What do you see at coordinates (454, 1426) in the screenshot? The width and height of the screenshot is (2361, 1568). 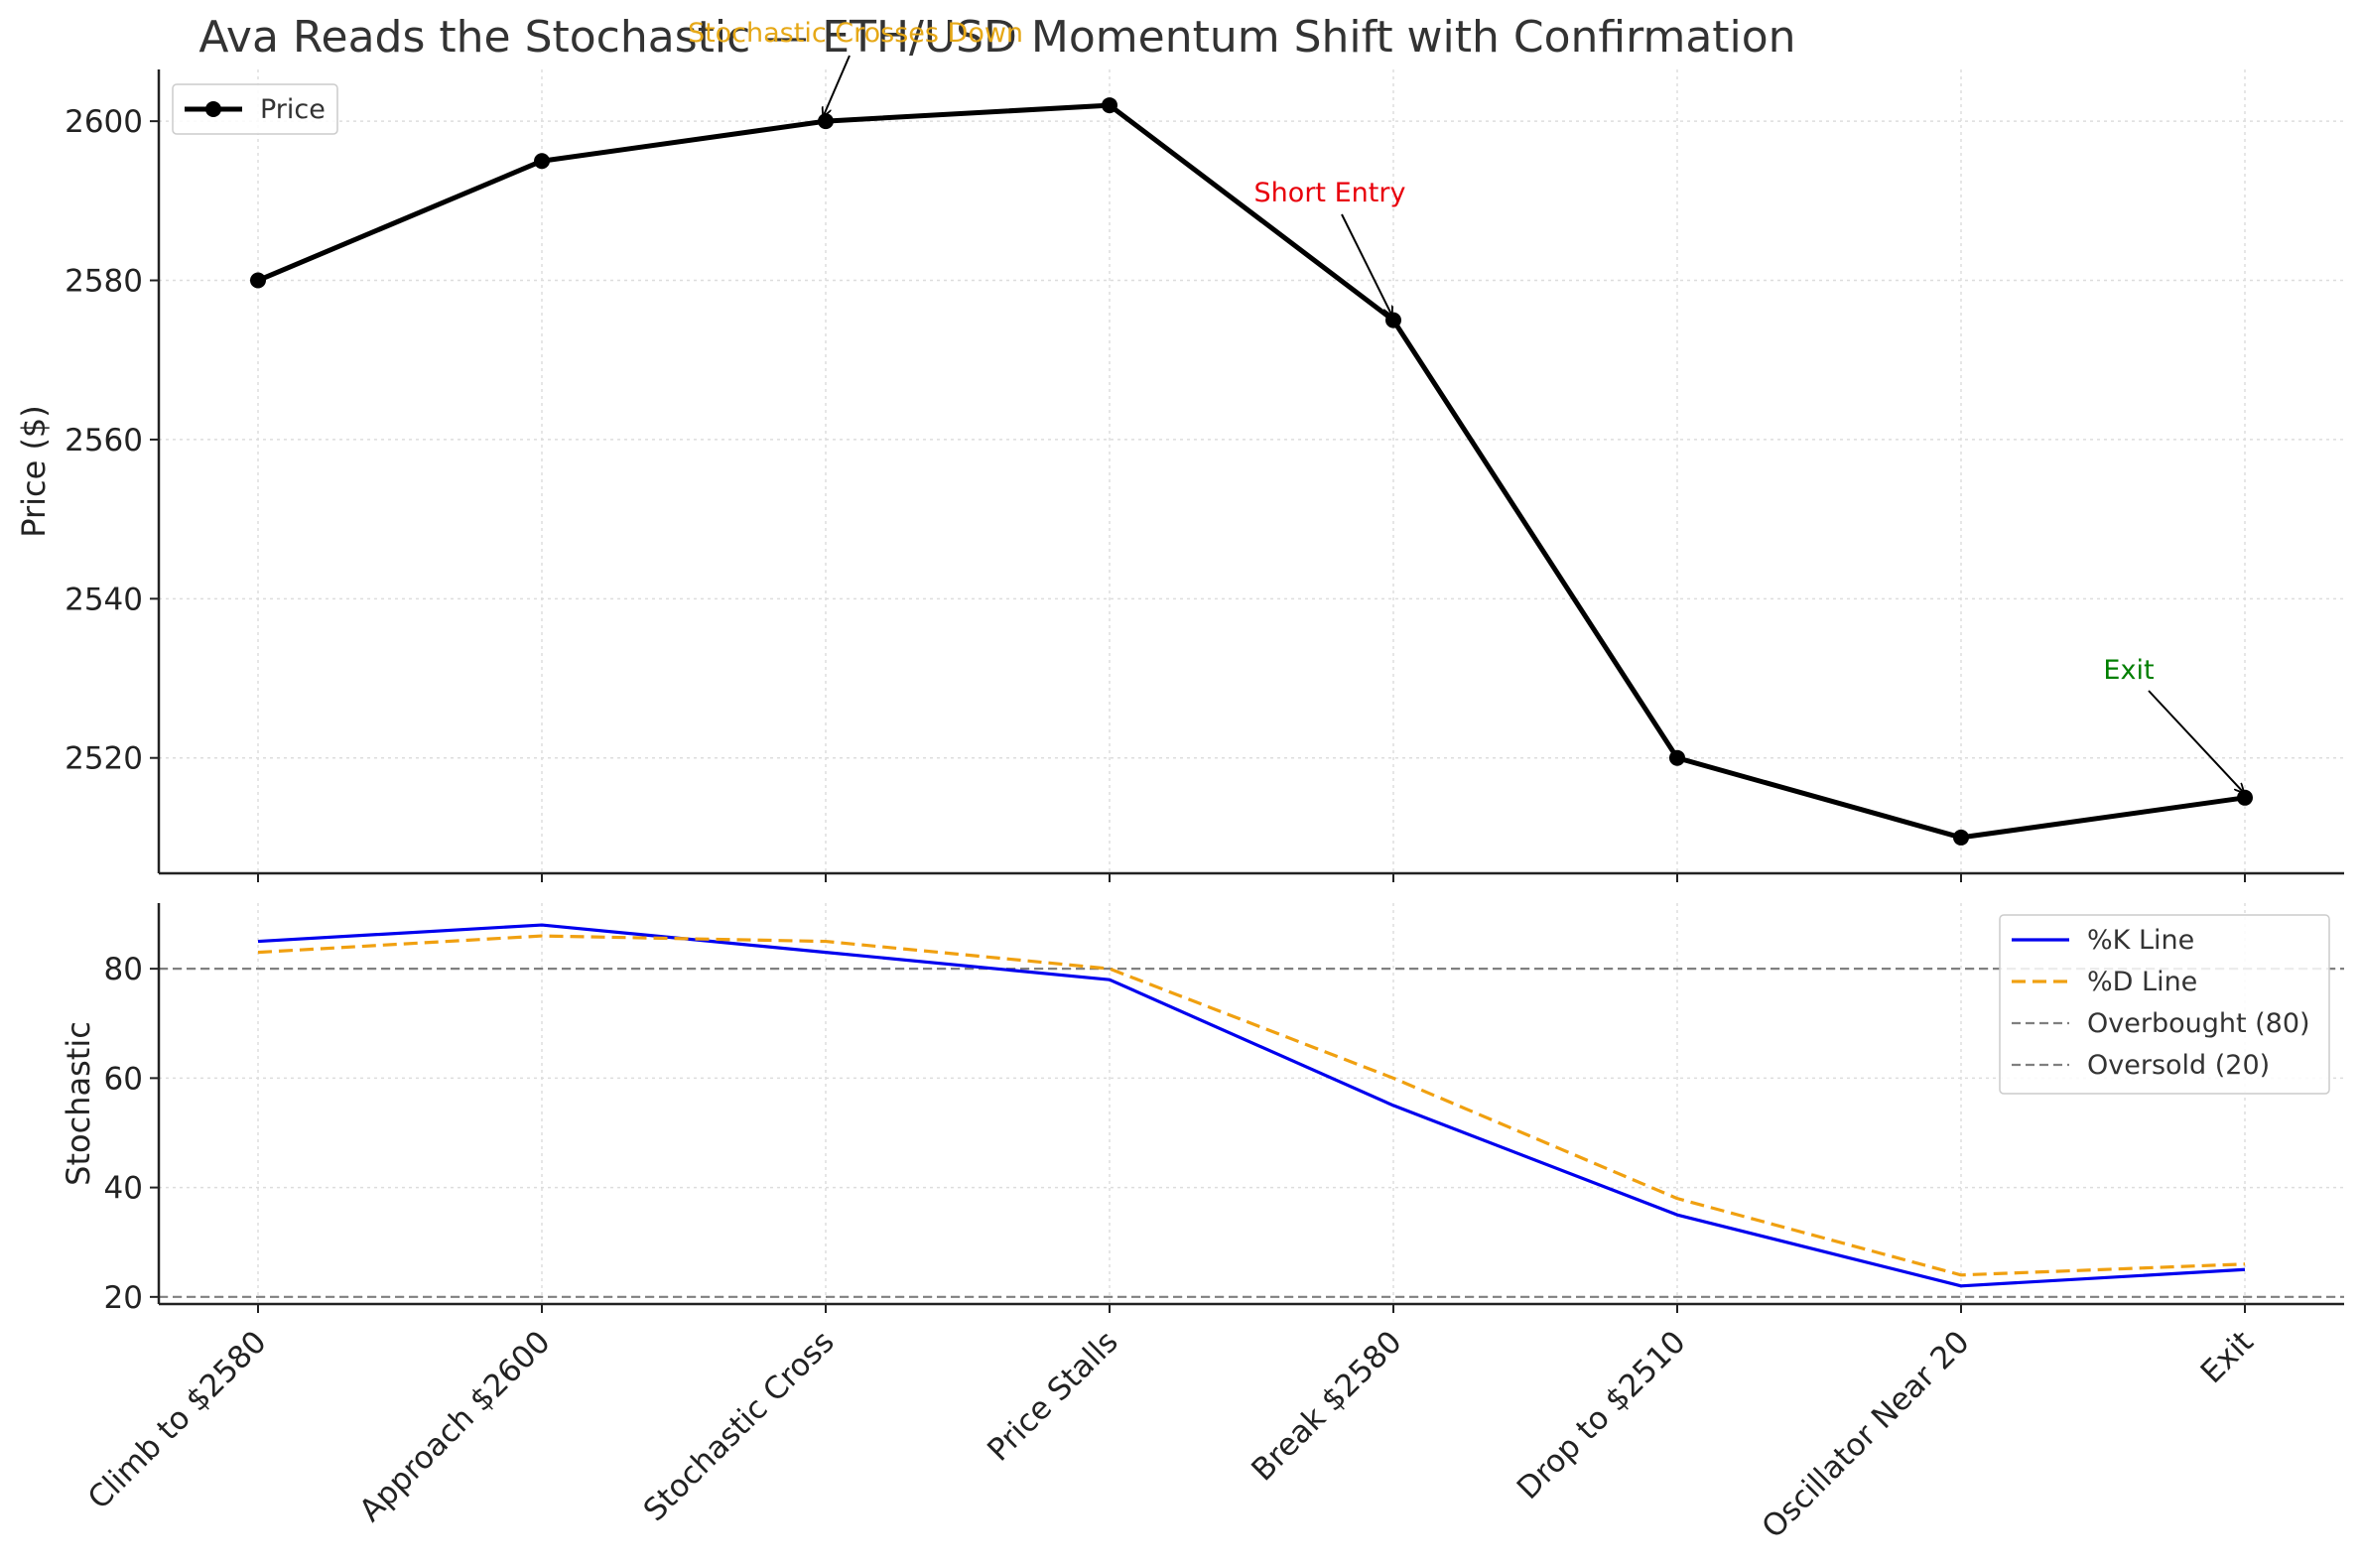 I see `x-tick-label: Approach $2600` at bounding box center [454, 1426].